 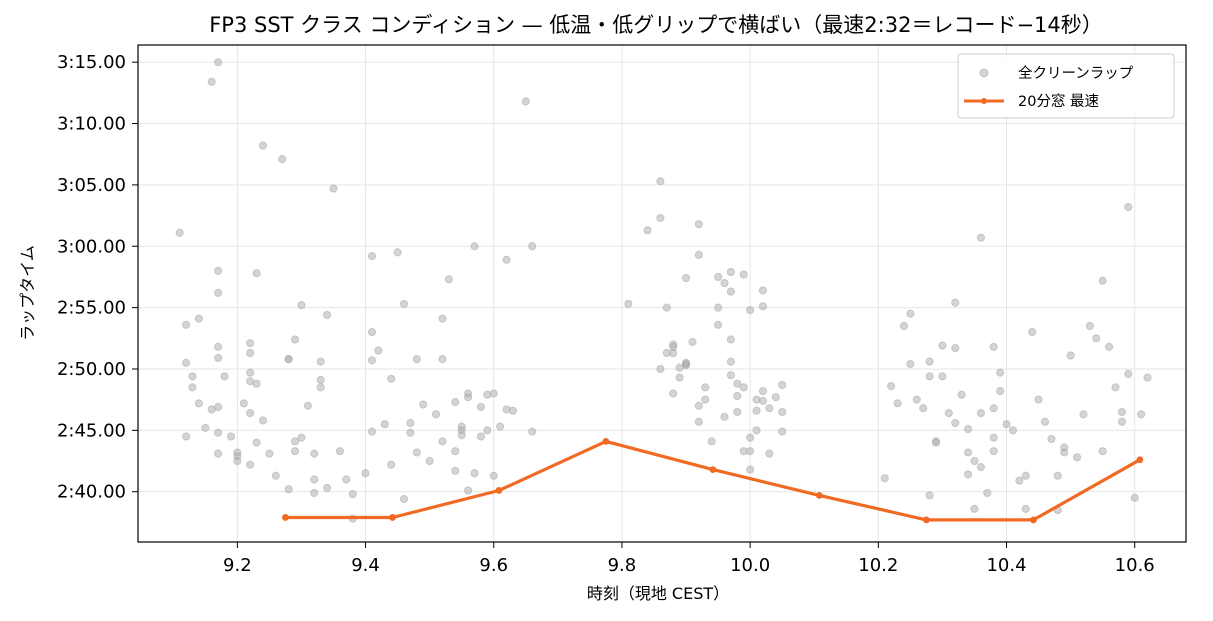 What do you see at coordinates (984, 101) in the screenshot?
I see `legend-marker-line-dot` at bounding box center [984, 101].